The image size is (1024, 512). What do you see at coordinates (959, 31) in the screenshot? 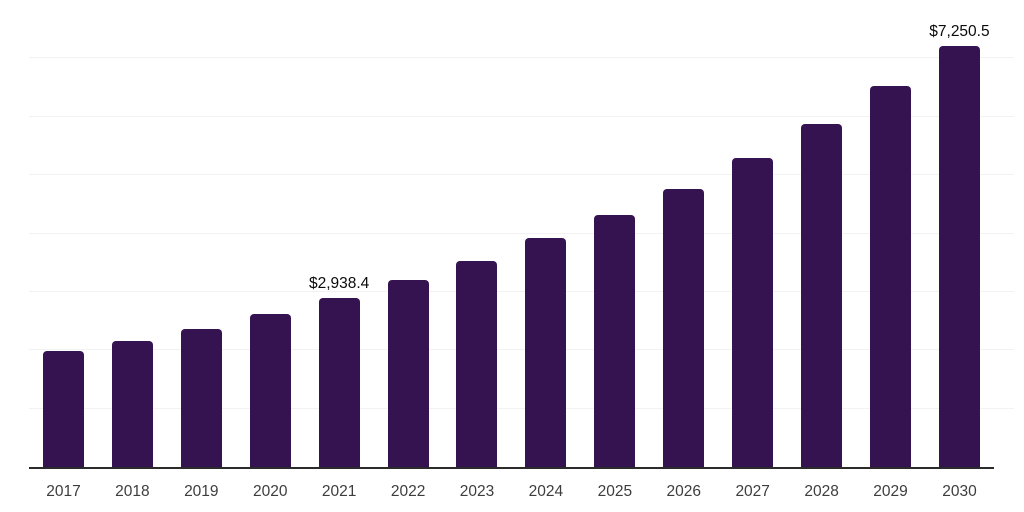
I see `bar-data-label: $7,250.5` at bounding box center [959, 31].